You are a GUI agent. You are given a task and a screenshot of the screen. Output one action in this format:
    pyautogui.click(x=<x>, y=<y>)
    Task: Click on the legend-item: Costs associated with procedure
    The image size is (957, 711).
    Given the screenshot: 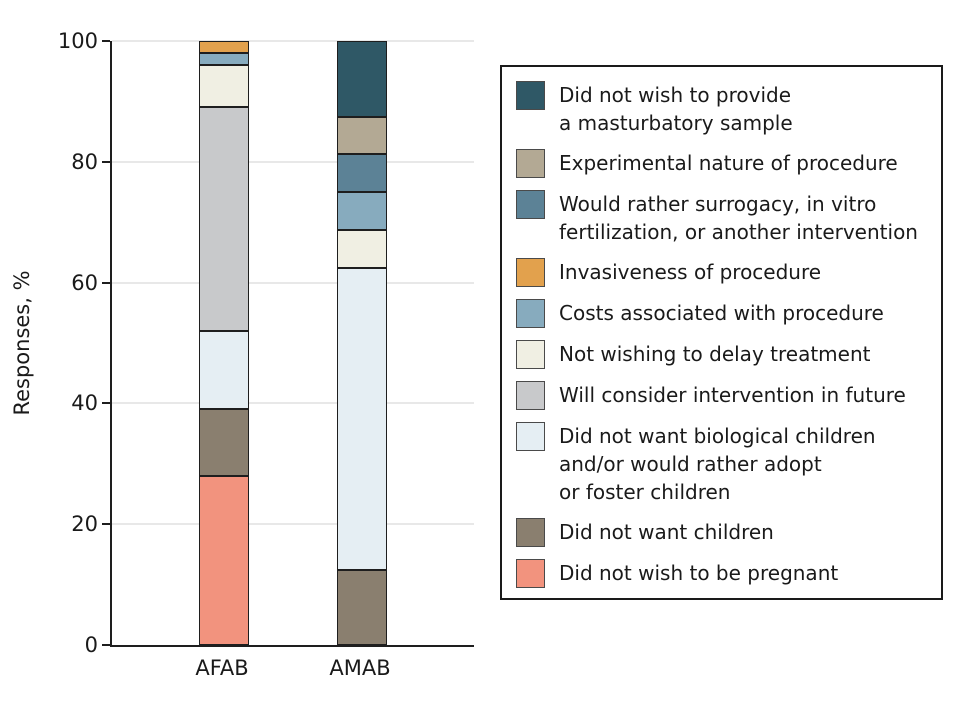 What is the action you would take?
    pyautogui.click(x=721, y=313)
    